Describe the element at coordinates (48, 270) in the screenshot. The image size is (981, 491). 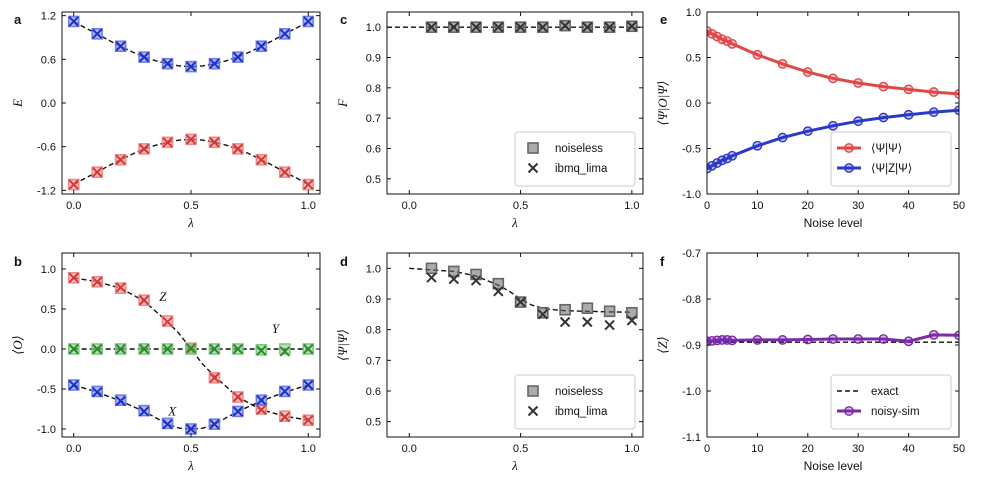
I see `y-tick-label-b: 1.0` at that location.